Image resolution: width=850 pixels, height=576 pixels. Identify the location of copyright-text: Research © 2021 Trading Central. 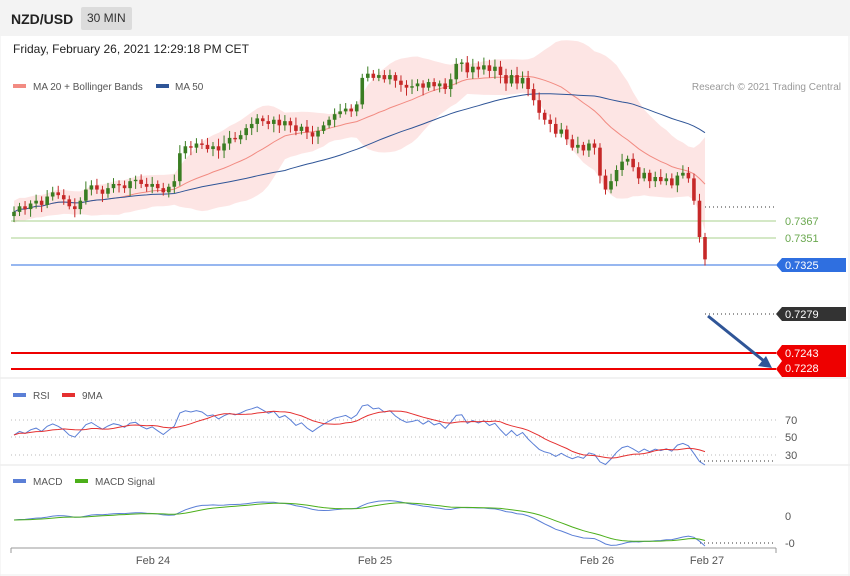
(766, 87).